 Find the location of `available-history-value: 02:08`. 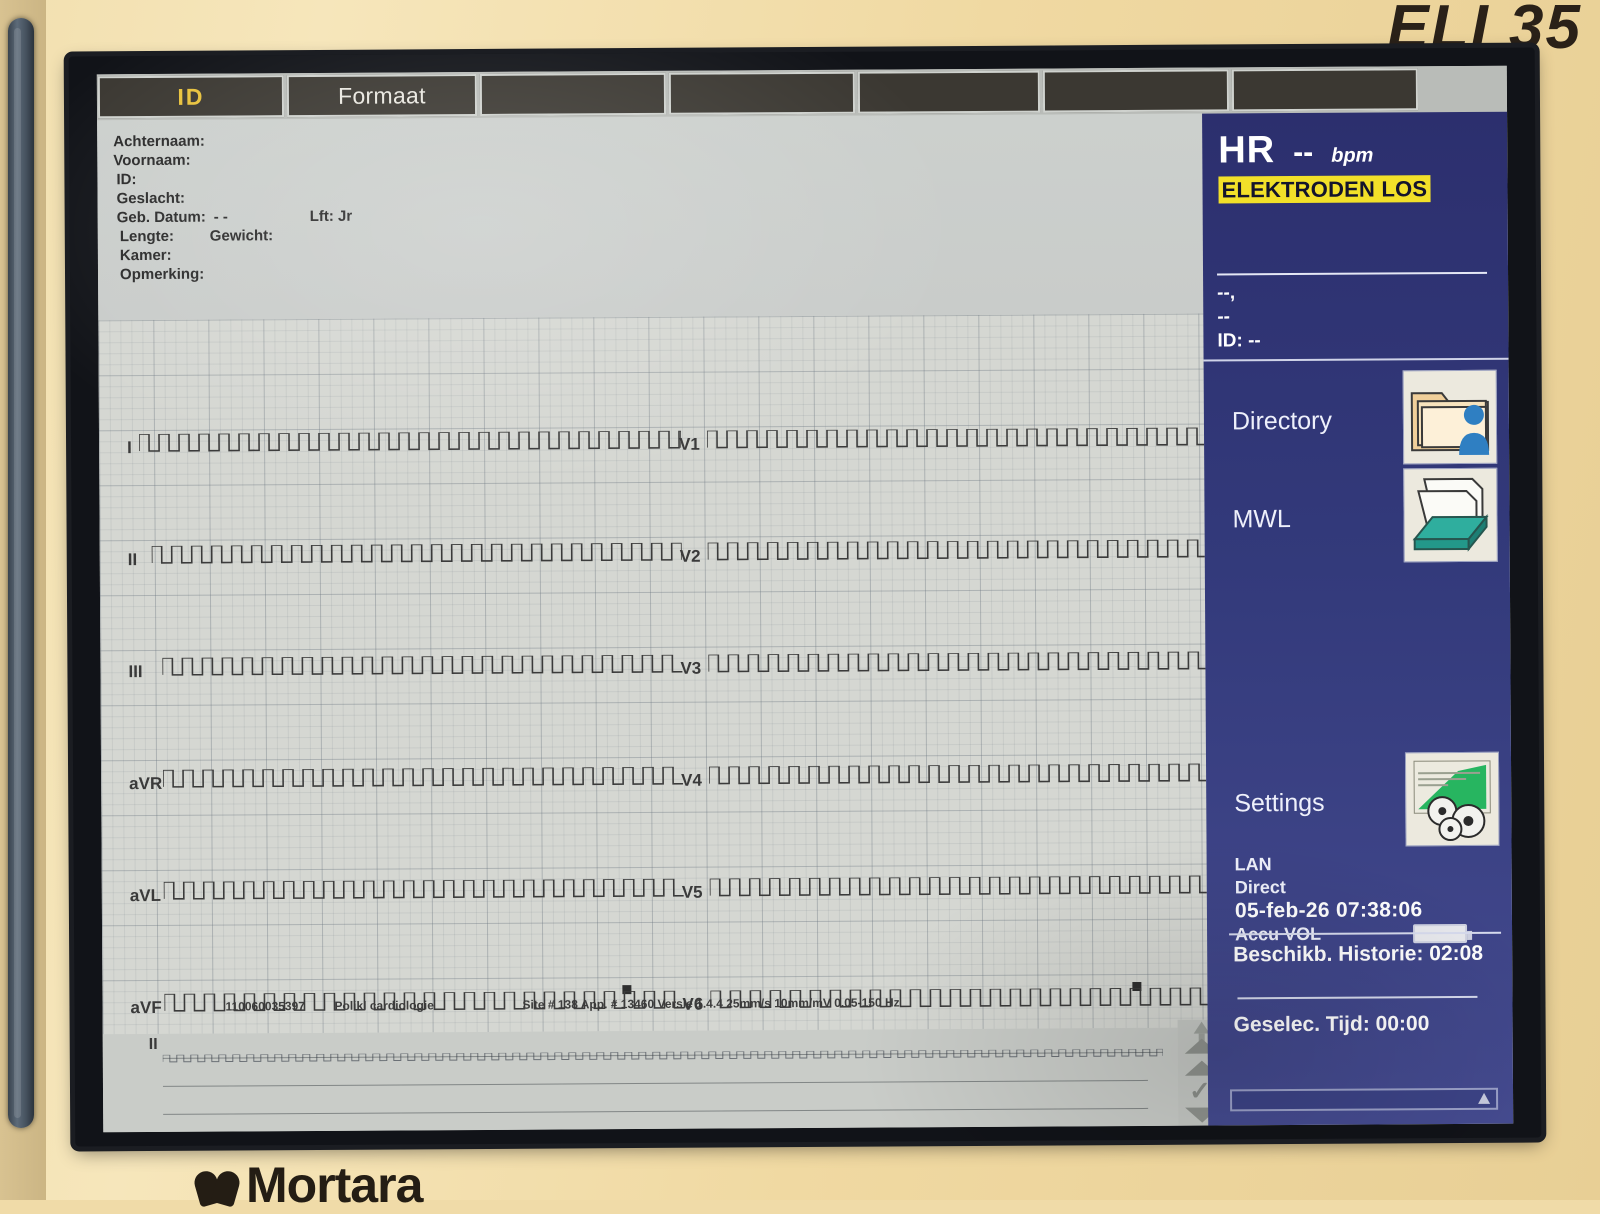

available-history-value: 02:08 is located at coordinates (1456, 953).